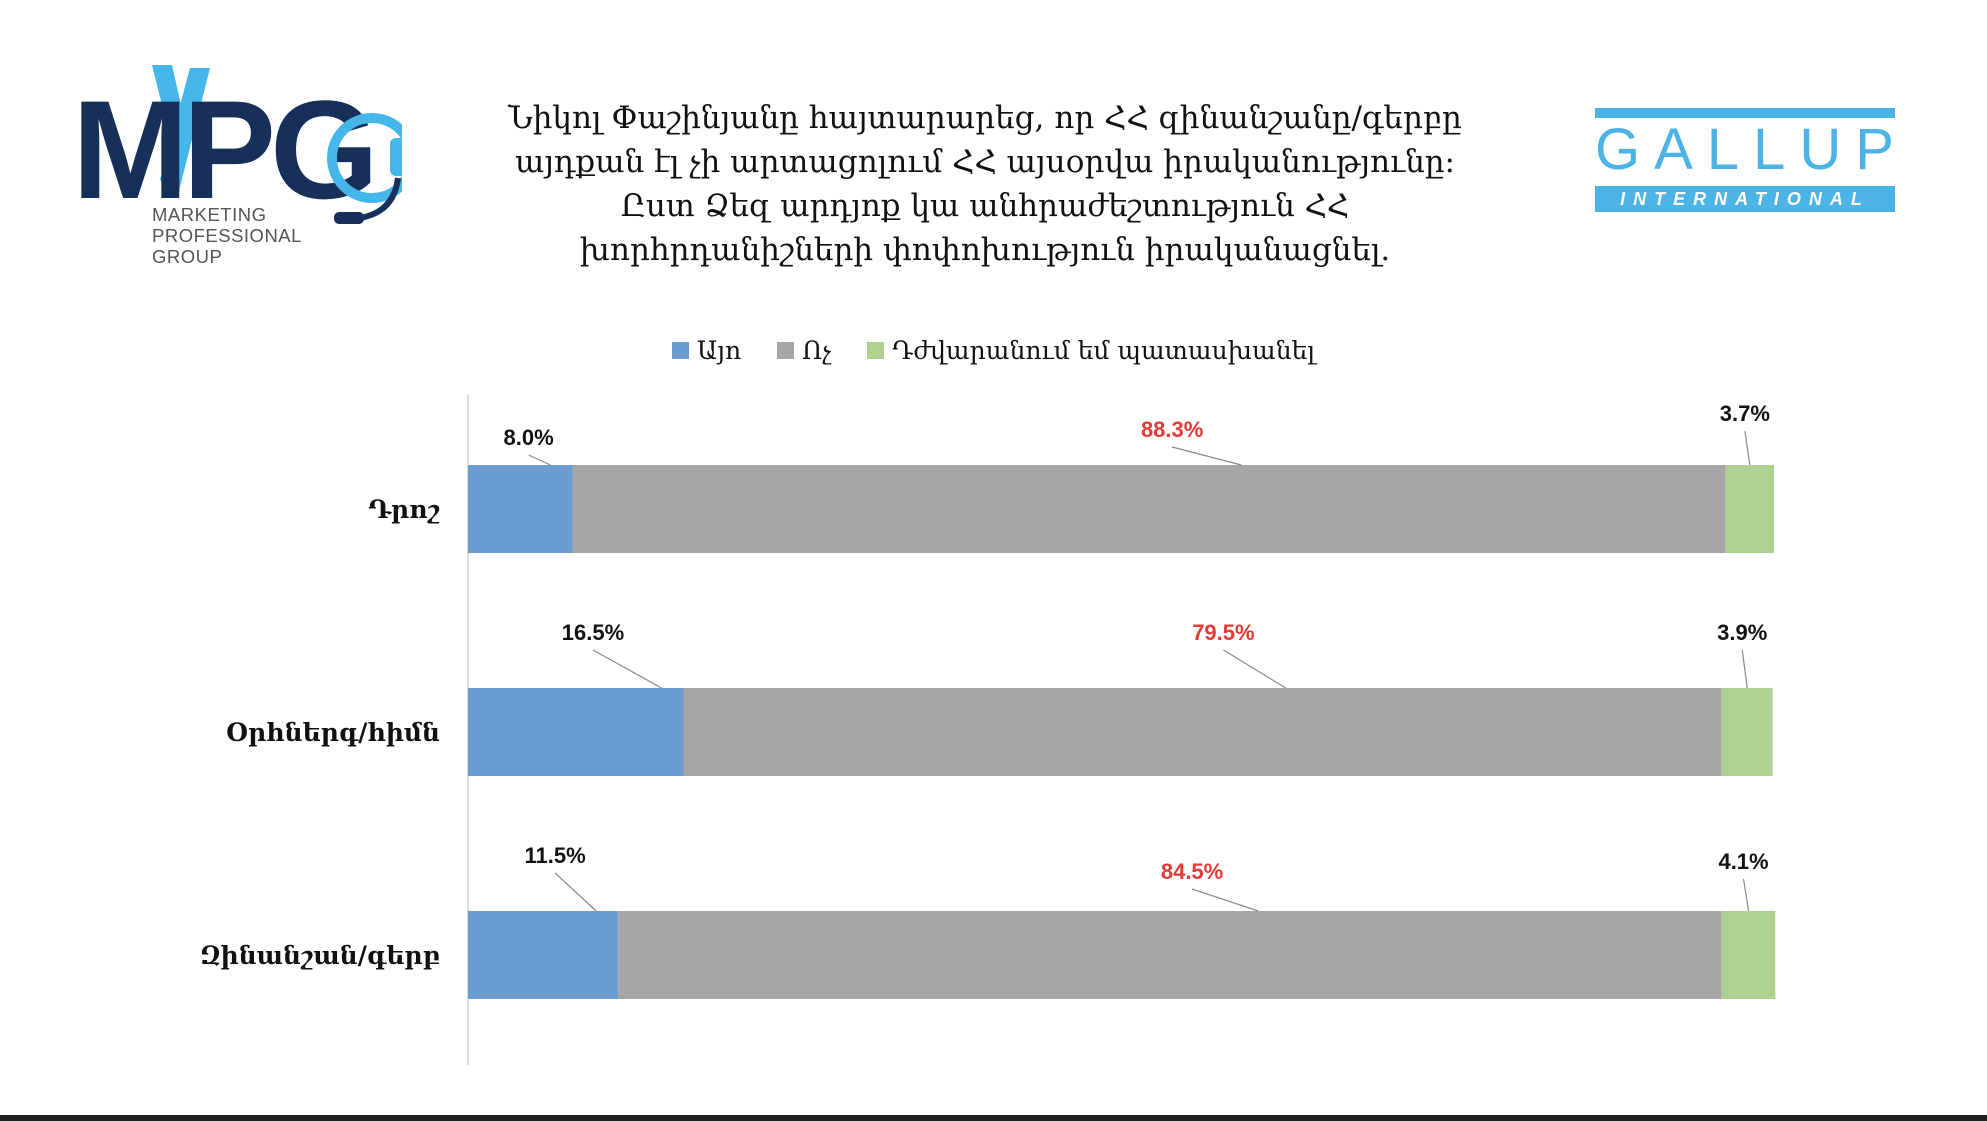 The image size is (1987, 1121). What do you see at coordinates (1745, 199) in the screenshot?
I see `gallup-logo-band: INTERNATIONAL` at bounding box center [1745, 199].